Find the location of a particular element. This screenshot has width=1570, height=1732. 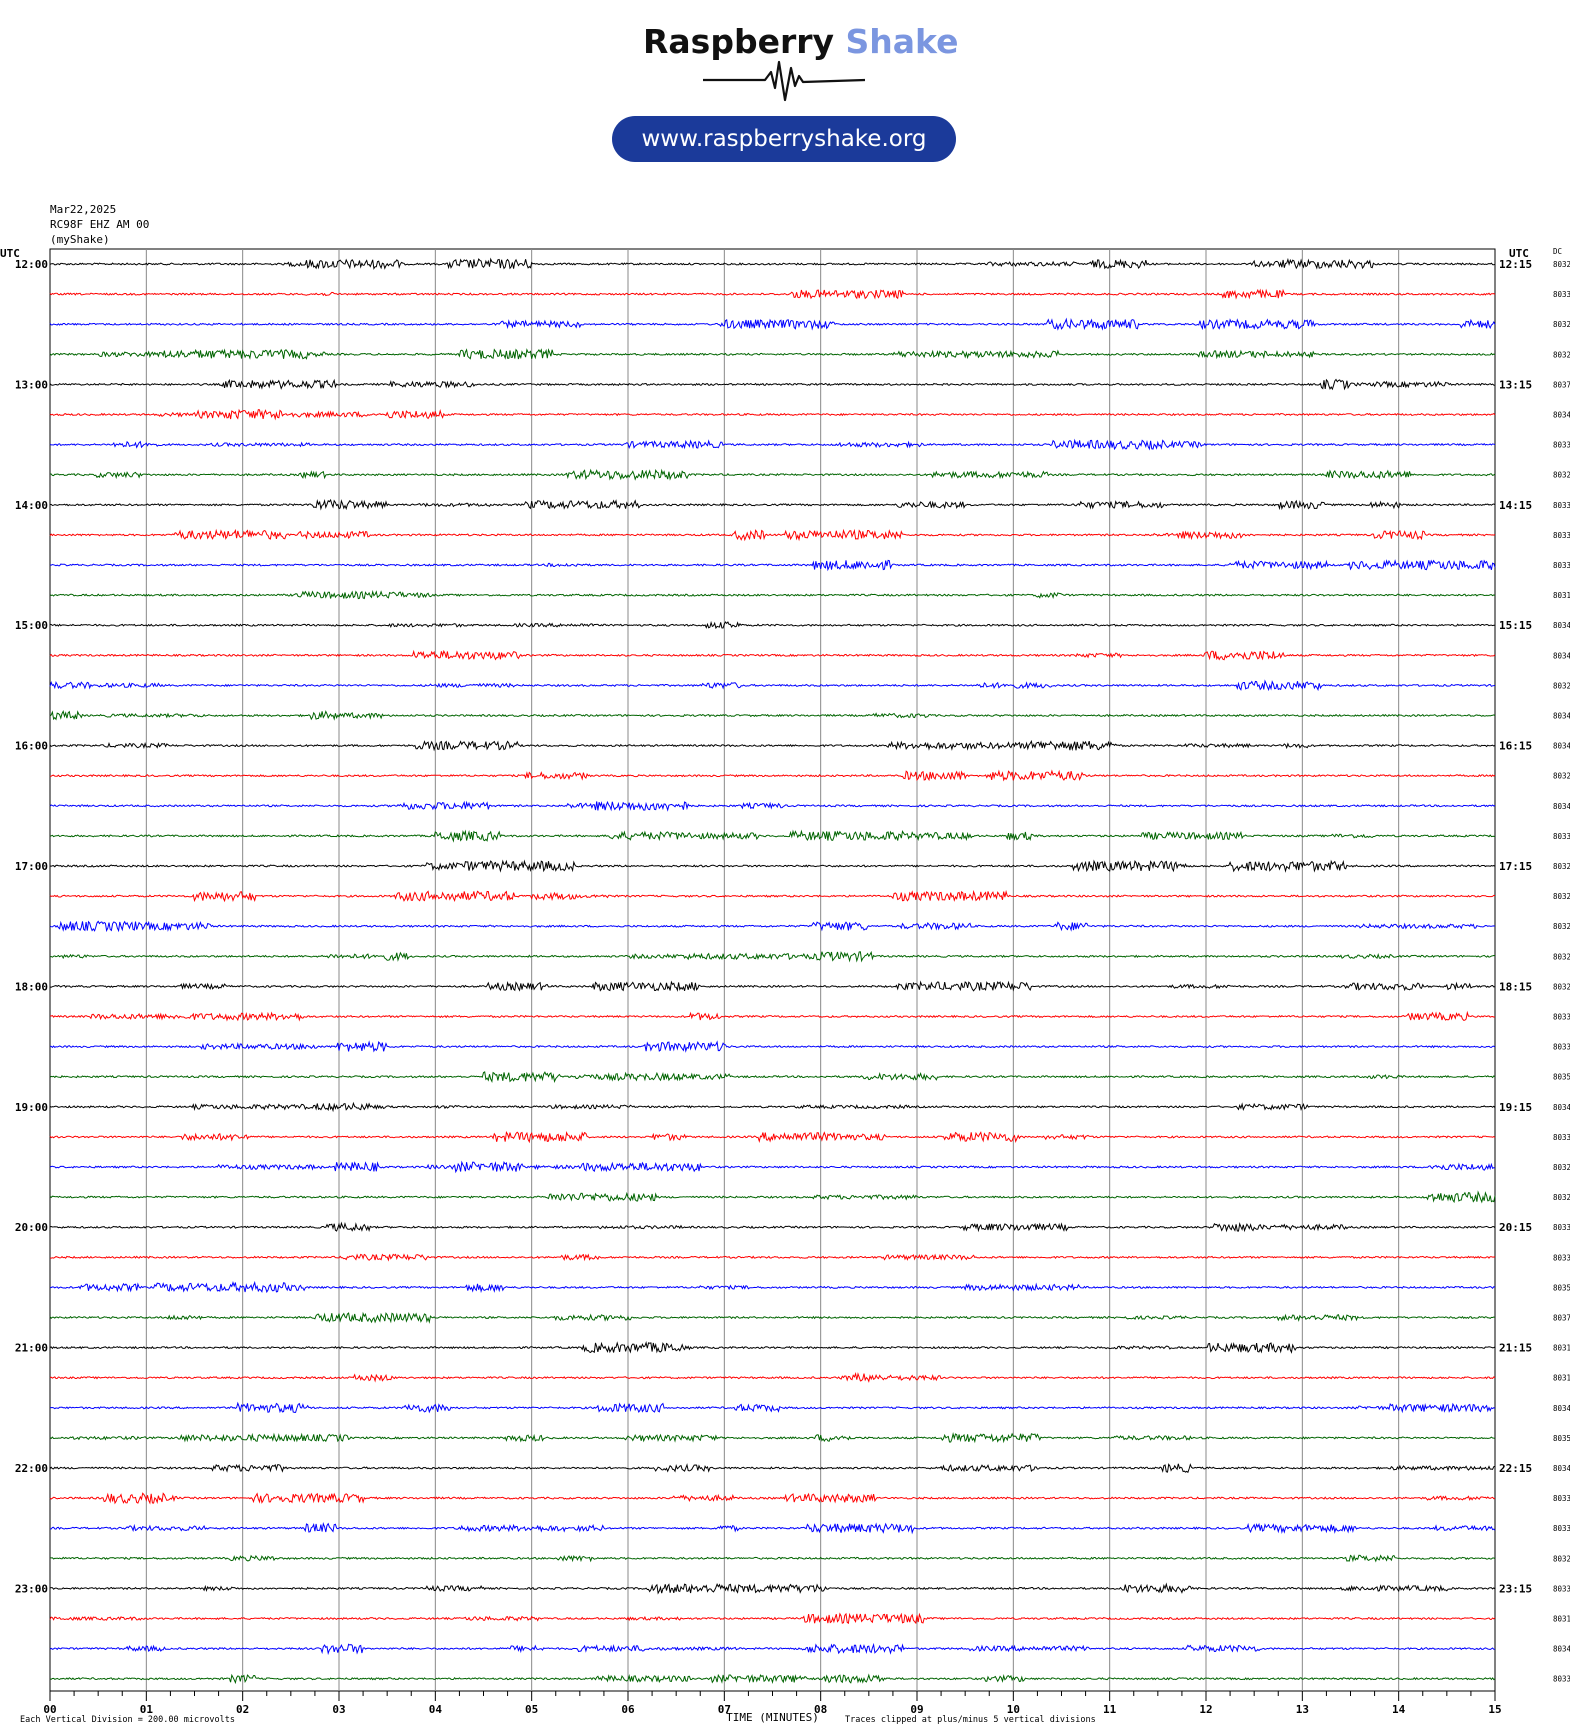

x-tick-label: 14 is located at coordinates (1399, 1709).